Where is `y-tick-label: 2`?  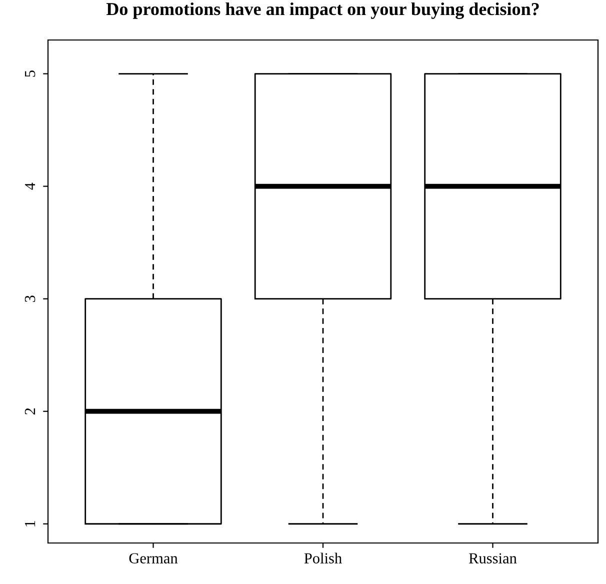
y-tick-label: 2 is located at coordinates (30, 411).